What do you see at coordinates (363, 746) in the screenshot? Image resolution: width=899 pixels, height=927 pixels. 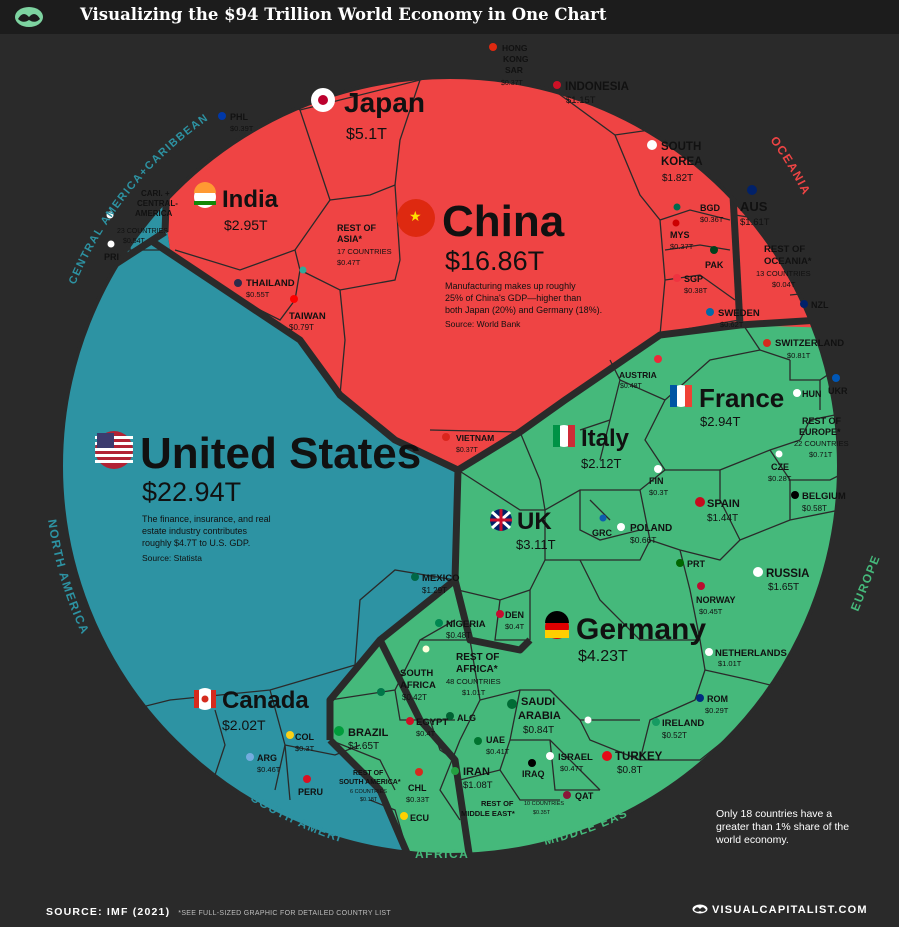 I see `brazil-value: $1.65T` at bounding box center [363, 746].